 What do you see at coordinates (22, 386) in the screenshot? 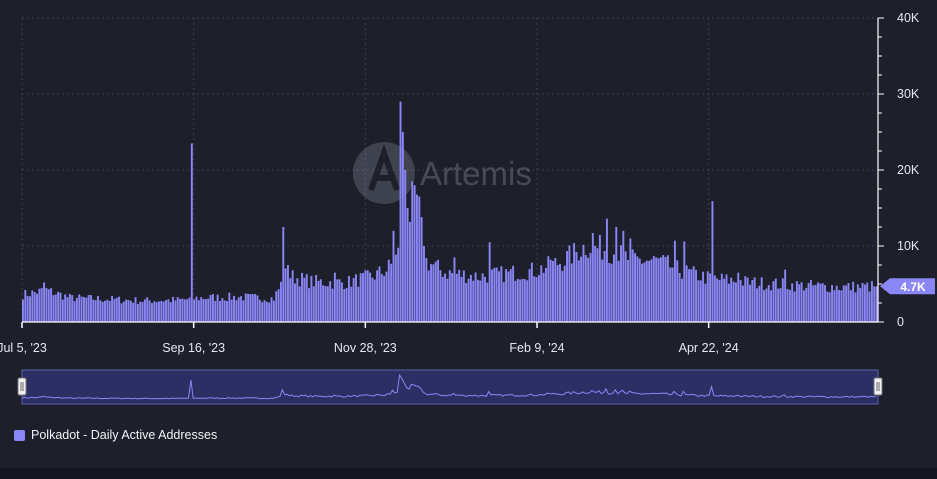
I see `navigator-handle-left` at bounding box center [22, 386].